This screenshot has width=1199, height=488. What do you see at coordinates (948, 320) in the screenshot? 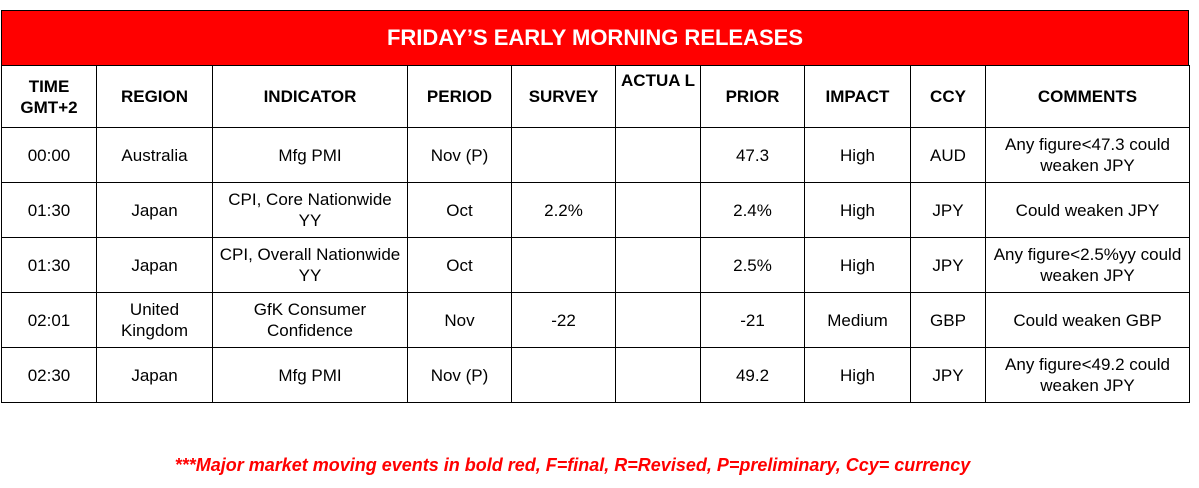
I see `cell-ccy: GBP` at bounding box center [948, 320].